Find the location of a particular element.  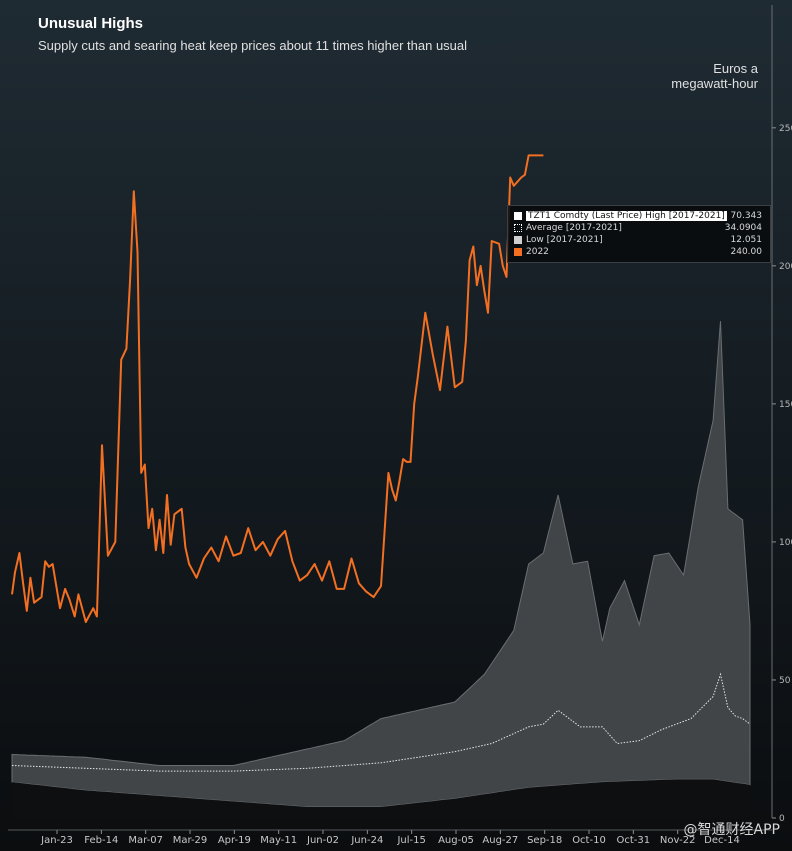

x-tick-label: Jun-02 is located at coordinates (322, 840).